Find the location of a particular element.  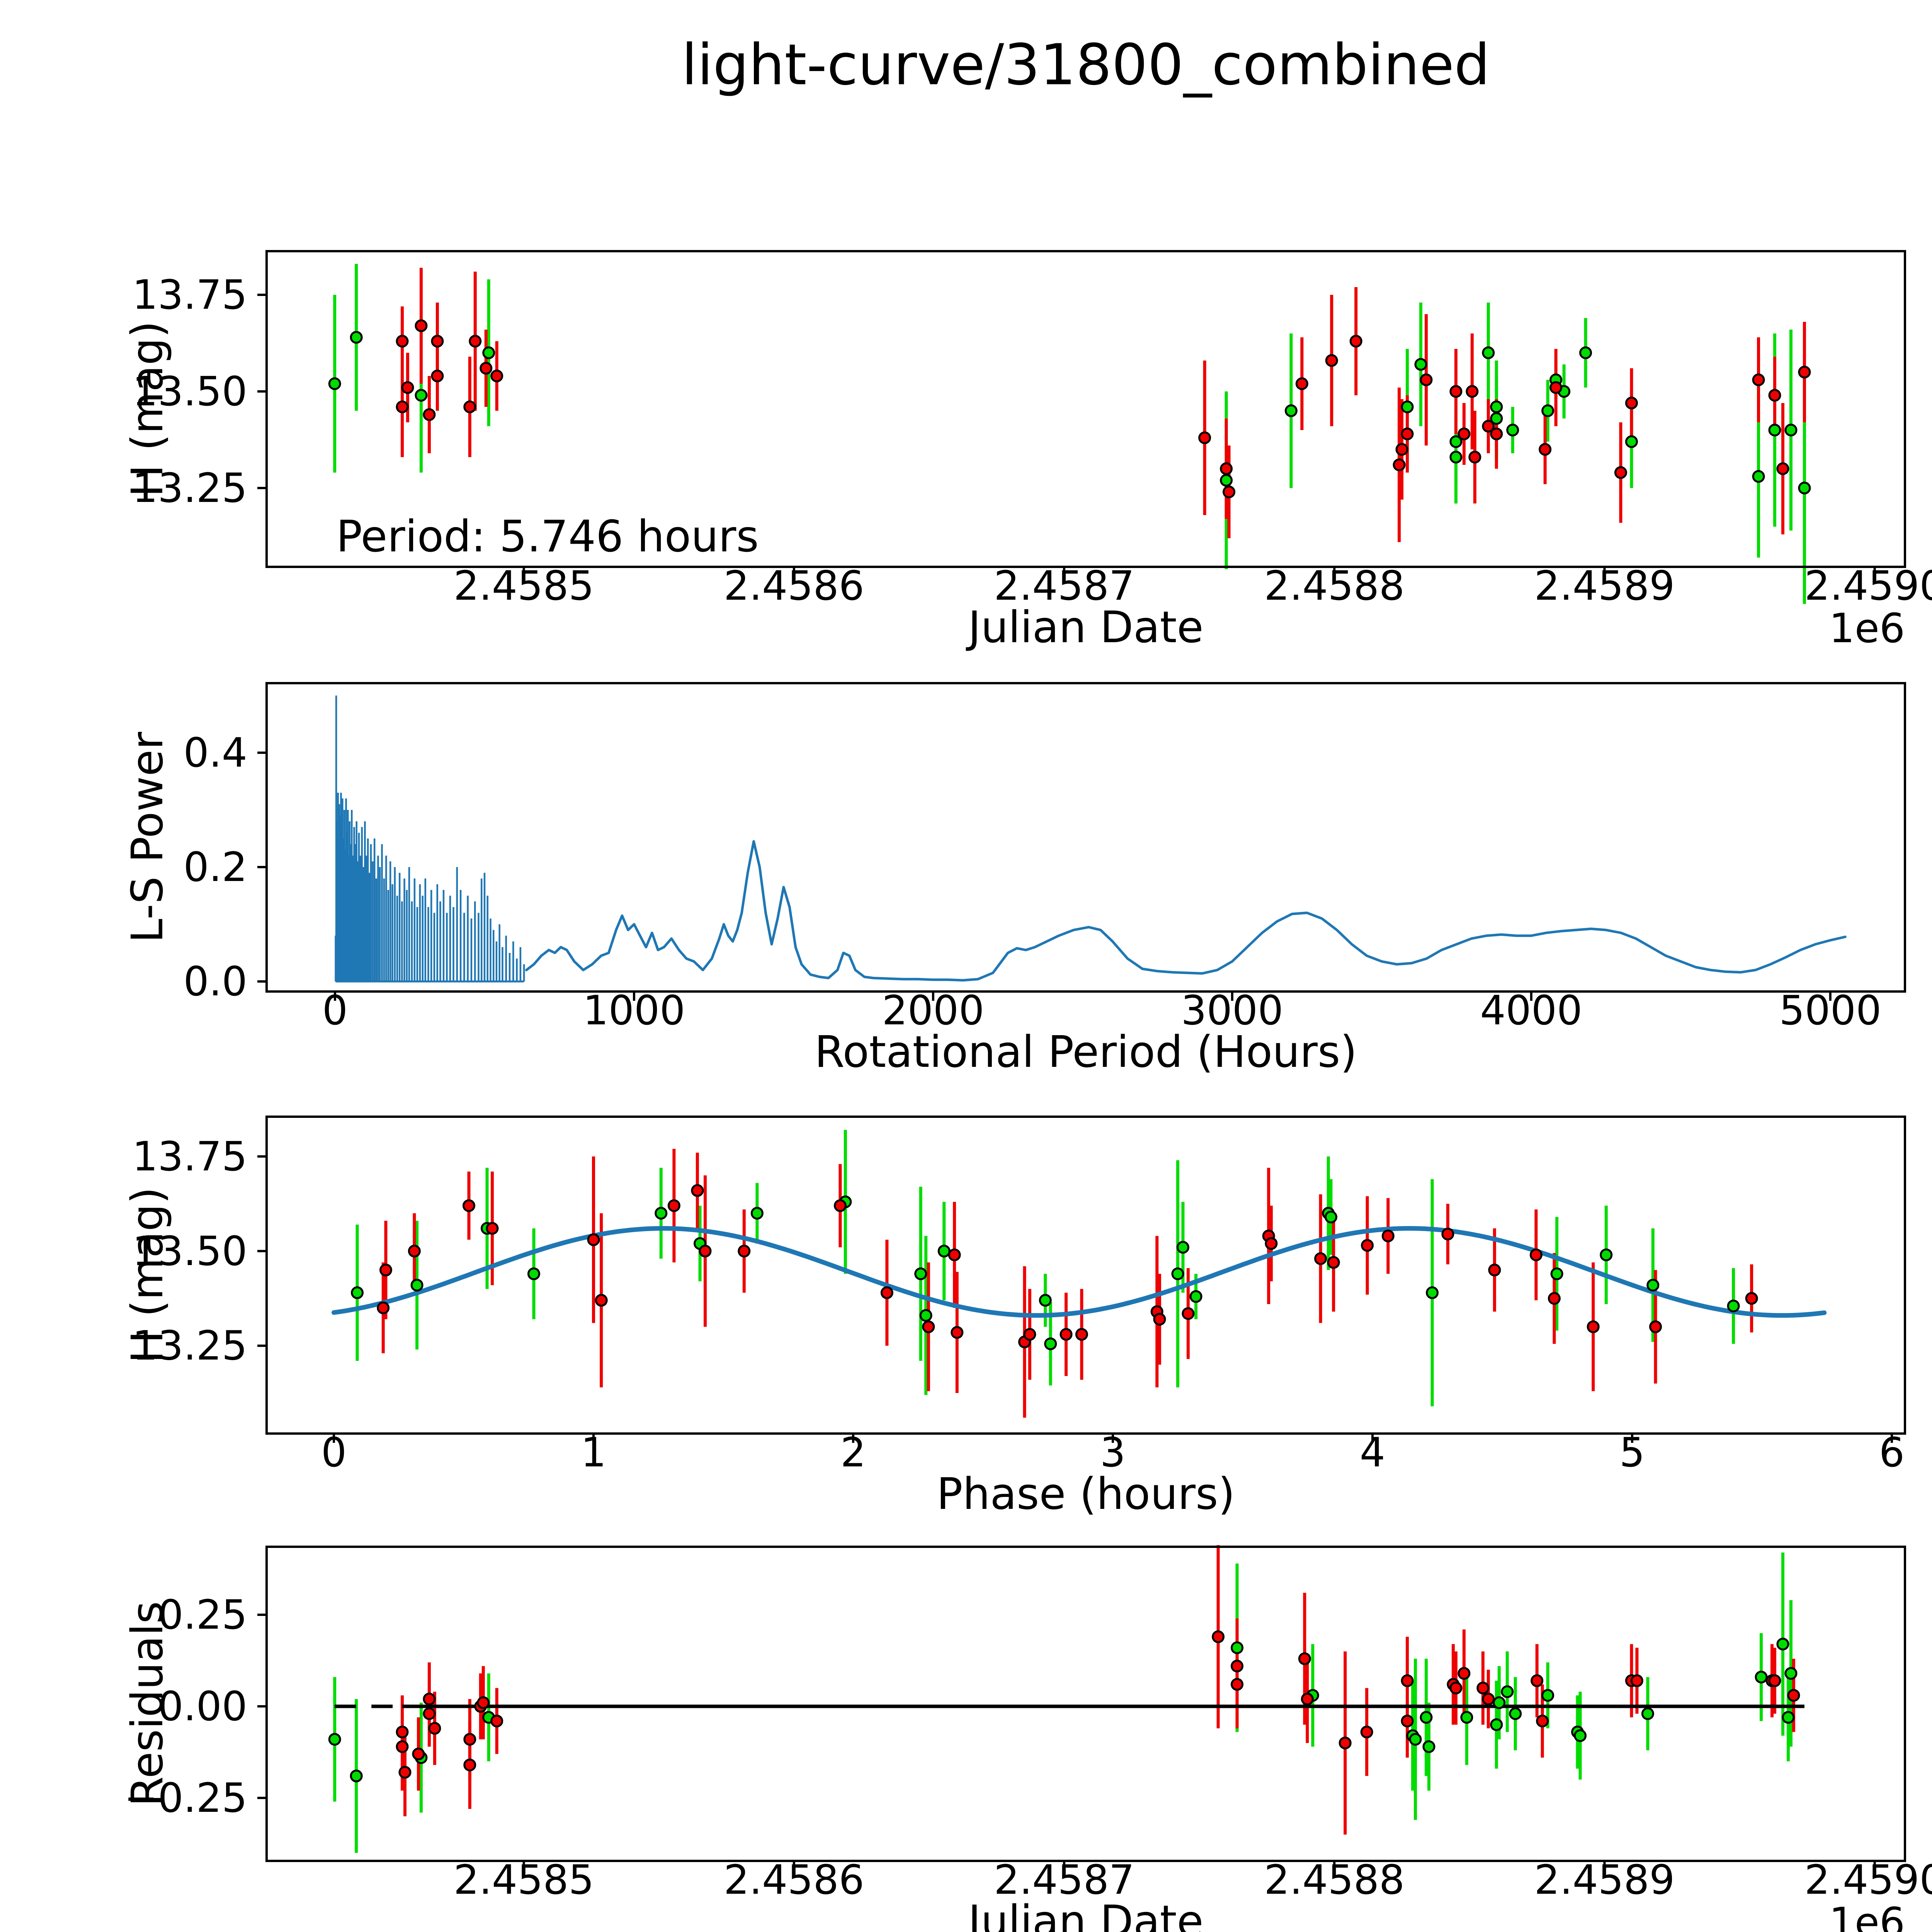

x-tick-label: 6 is located at coordinates (1892, 1453).